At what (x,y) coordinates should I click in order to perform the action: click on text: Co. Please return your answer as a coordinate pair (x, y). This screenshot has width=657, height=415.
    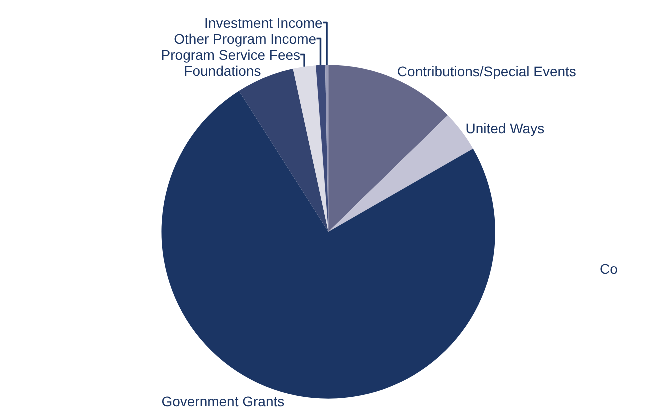
    Looking at the image, I should click on (609, 269).